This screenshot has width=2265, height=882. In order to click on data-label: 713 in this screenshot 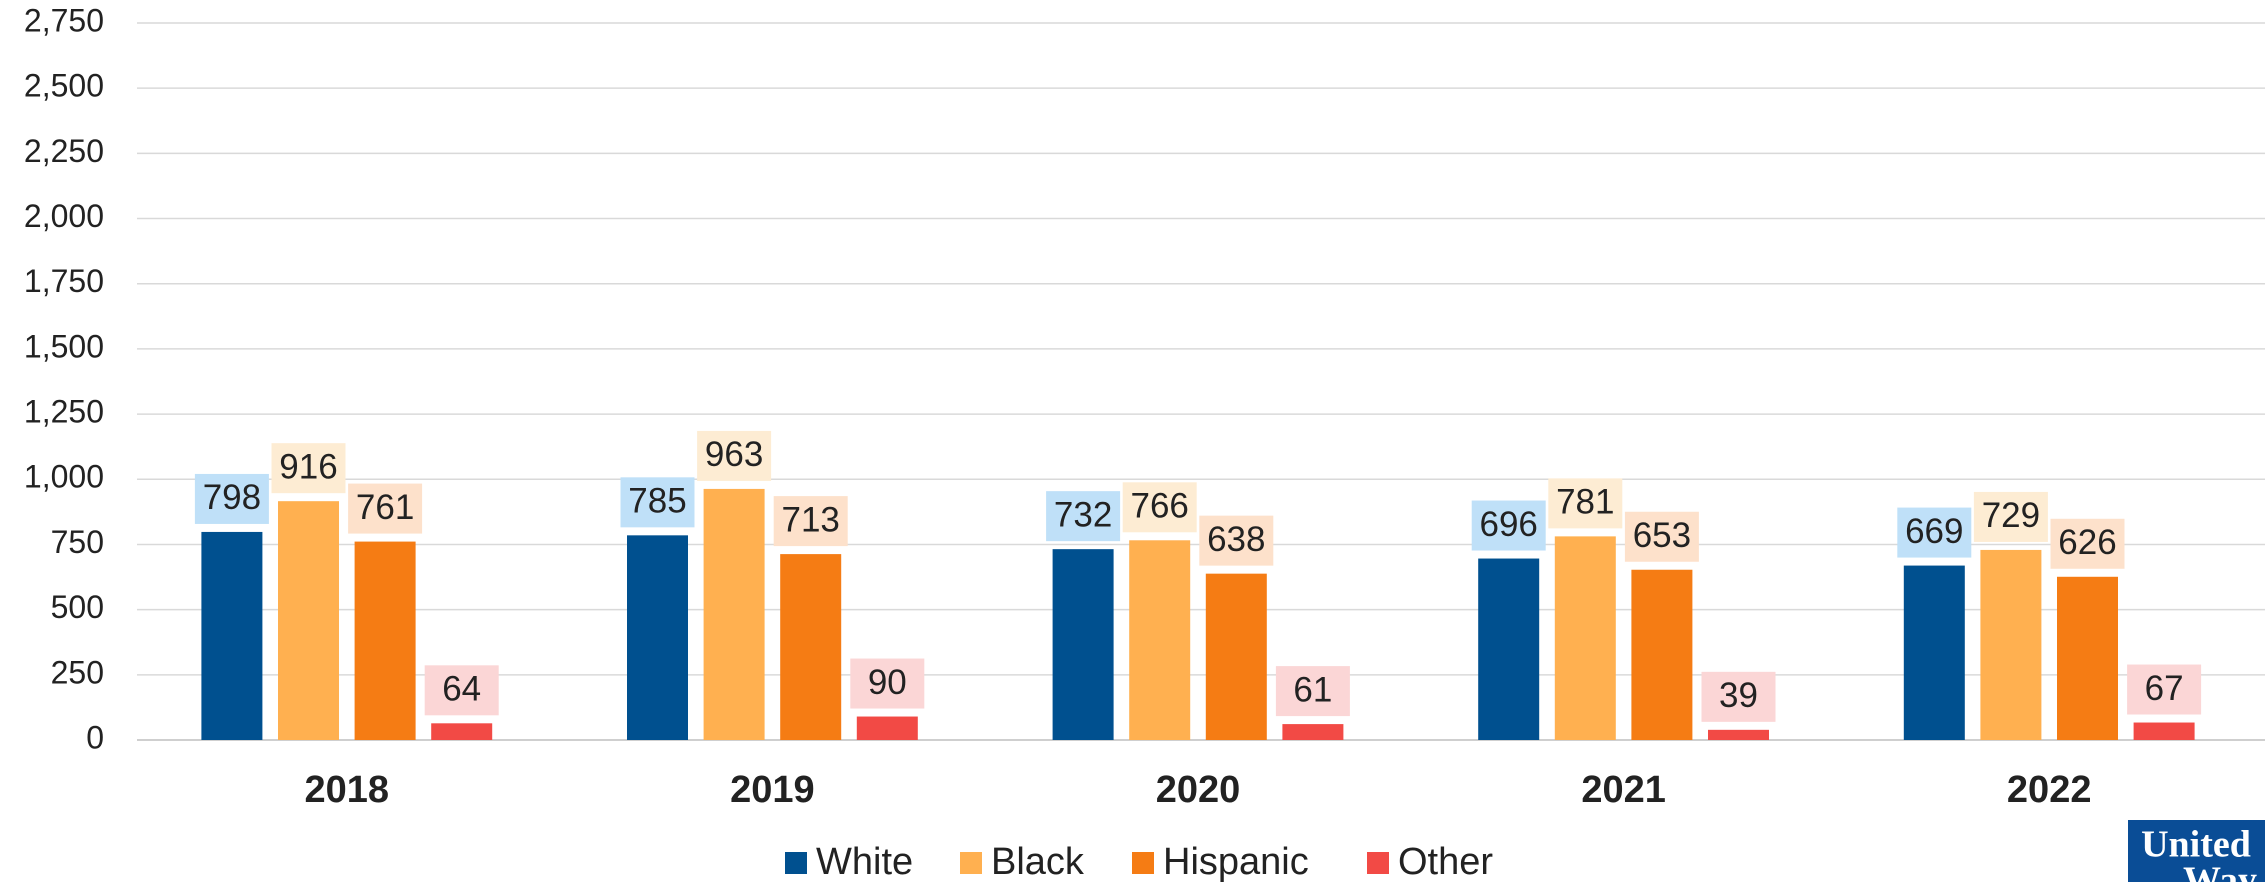, I will do `click(810, 519)`.